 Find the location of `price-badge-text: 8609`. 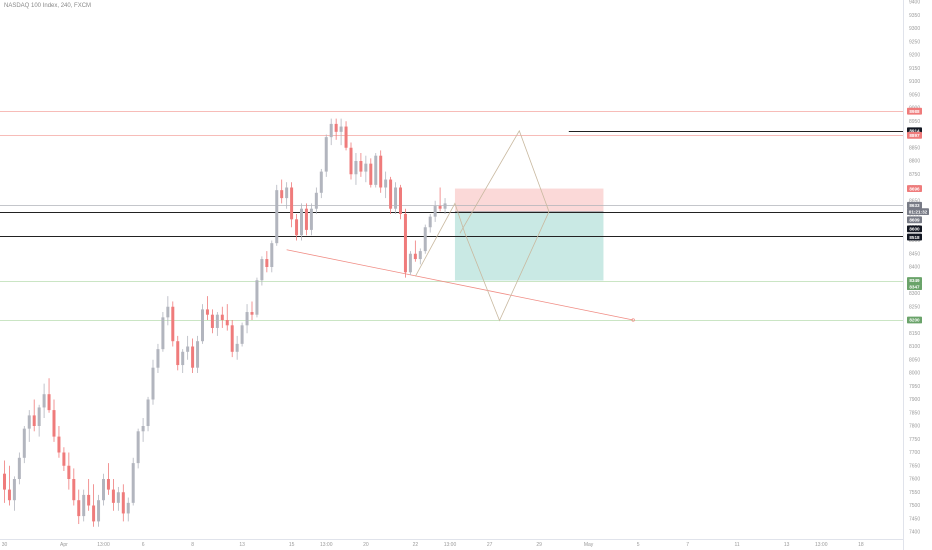

price-badge-text: 8609 is located at coordinates (914, 220).